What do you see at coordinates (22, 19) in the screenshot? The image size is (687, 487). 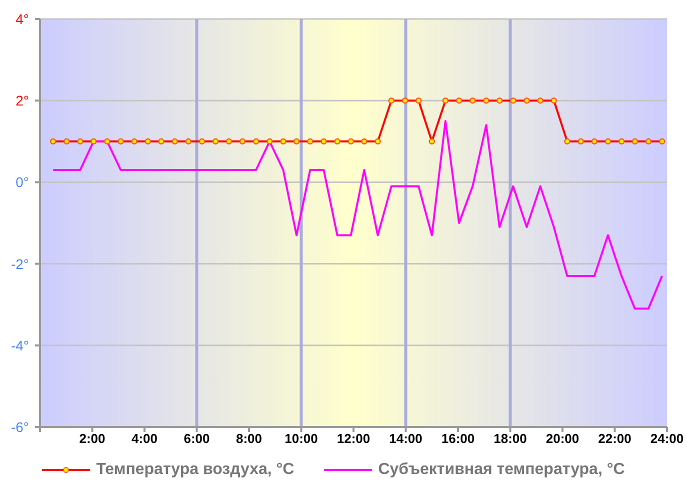 I see `y-tick-label: 4°` at bounding box center [22, 19].